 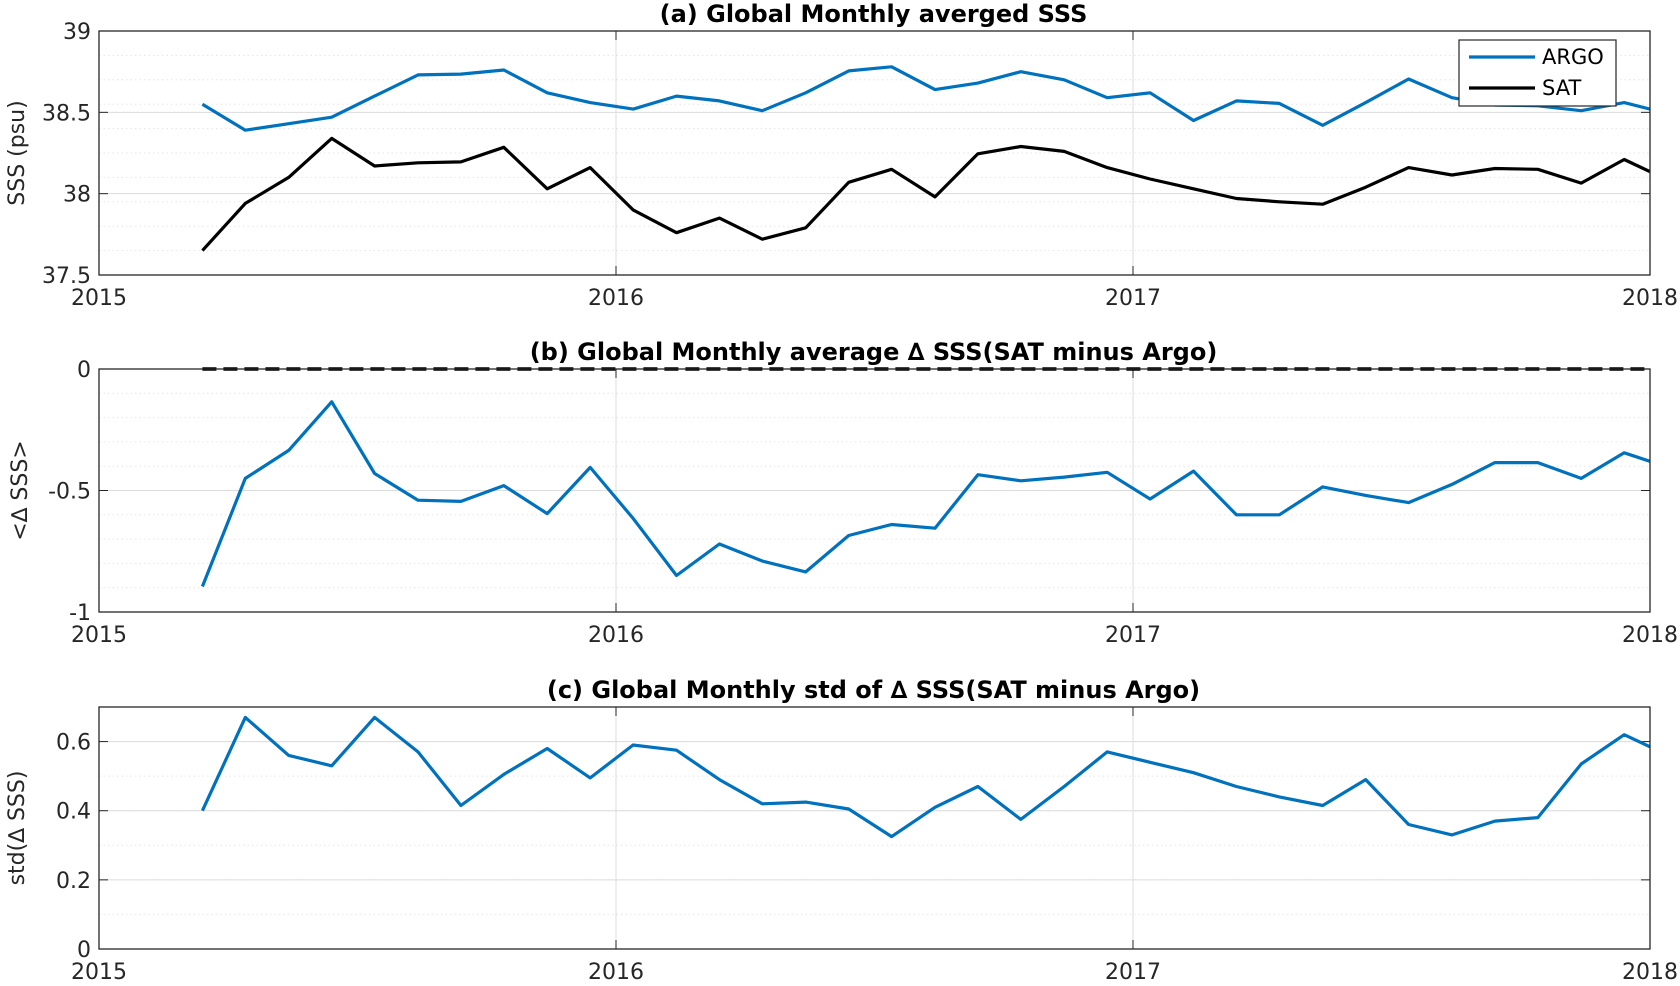 I want to click on panel-a-title: (a) Global Monthly averged SSS, so click(x=874, y=14).